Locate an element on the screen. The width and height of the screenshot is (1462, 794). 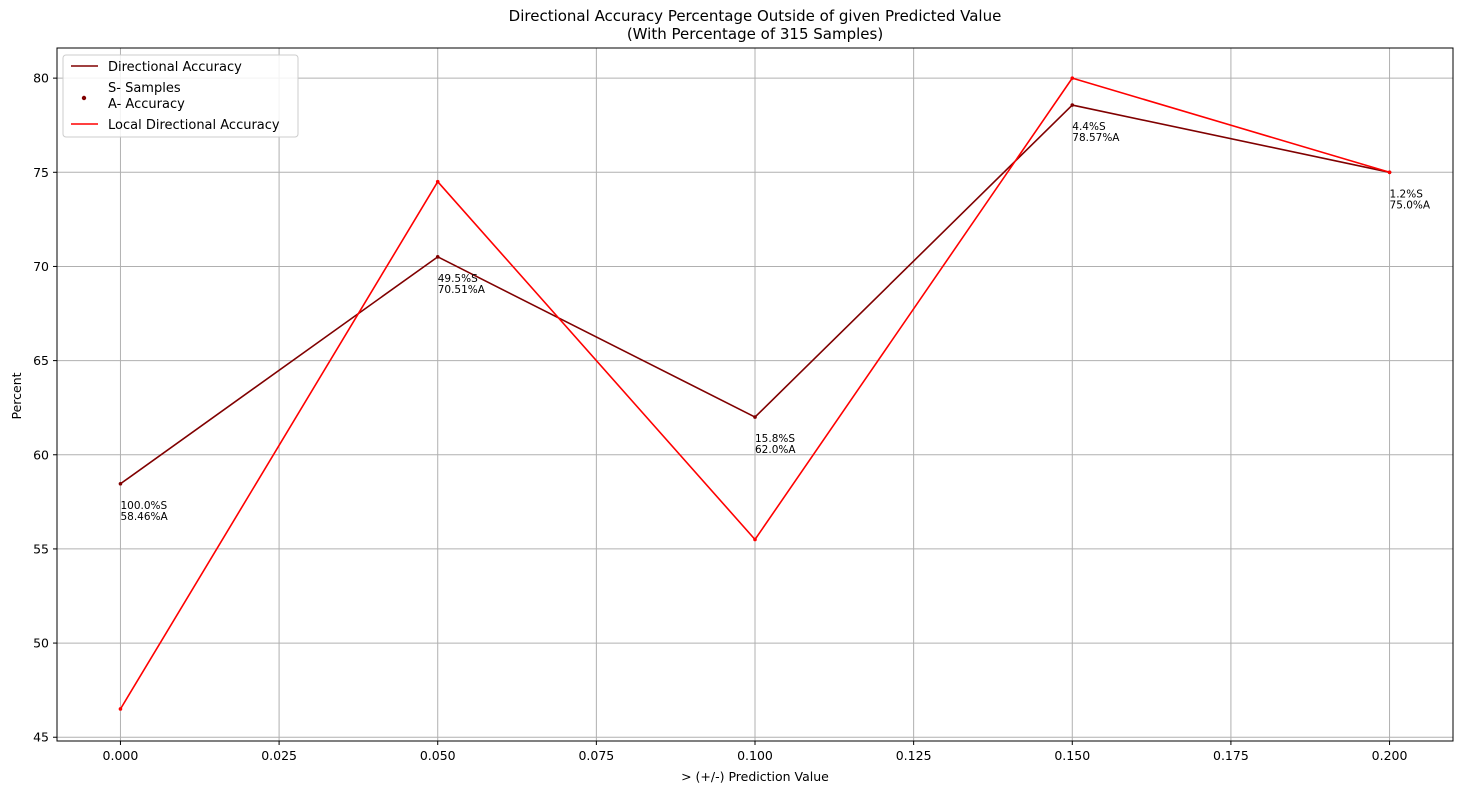
x-tick-label: 0.050 is located at coordinates (438, 755).